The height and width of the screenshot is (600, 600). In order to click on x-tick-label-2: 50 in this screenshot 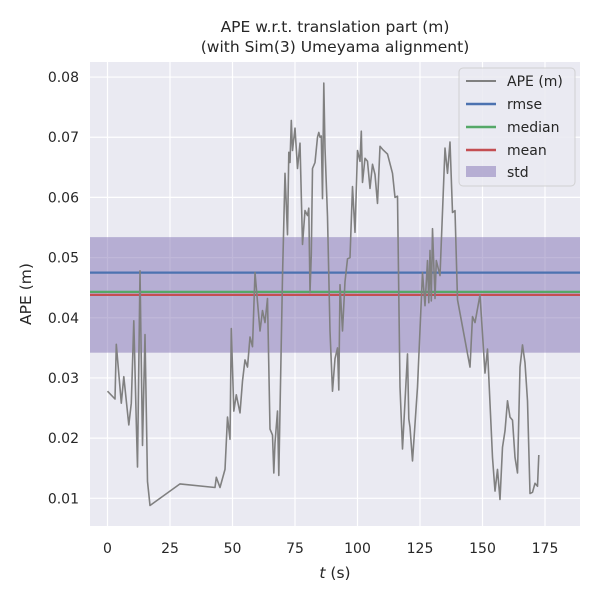, I will do `click(233, 549)`.